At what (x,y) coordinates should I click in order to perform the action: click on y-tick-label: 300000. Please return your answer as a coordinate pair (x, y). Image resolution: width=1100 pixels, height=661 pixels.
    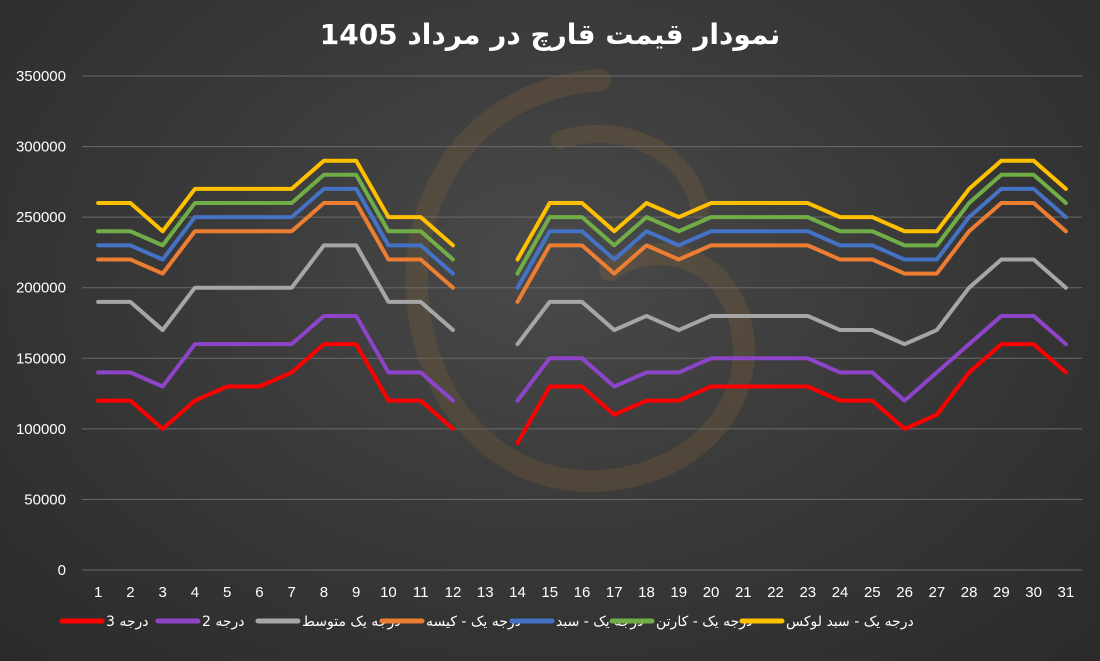
    Looking at the image, I should click on (41, 147).